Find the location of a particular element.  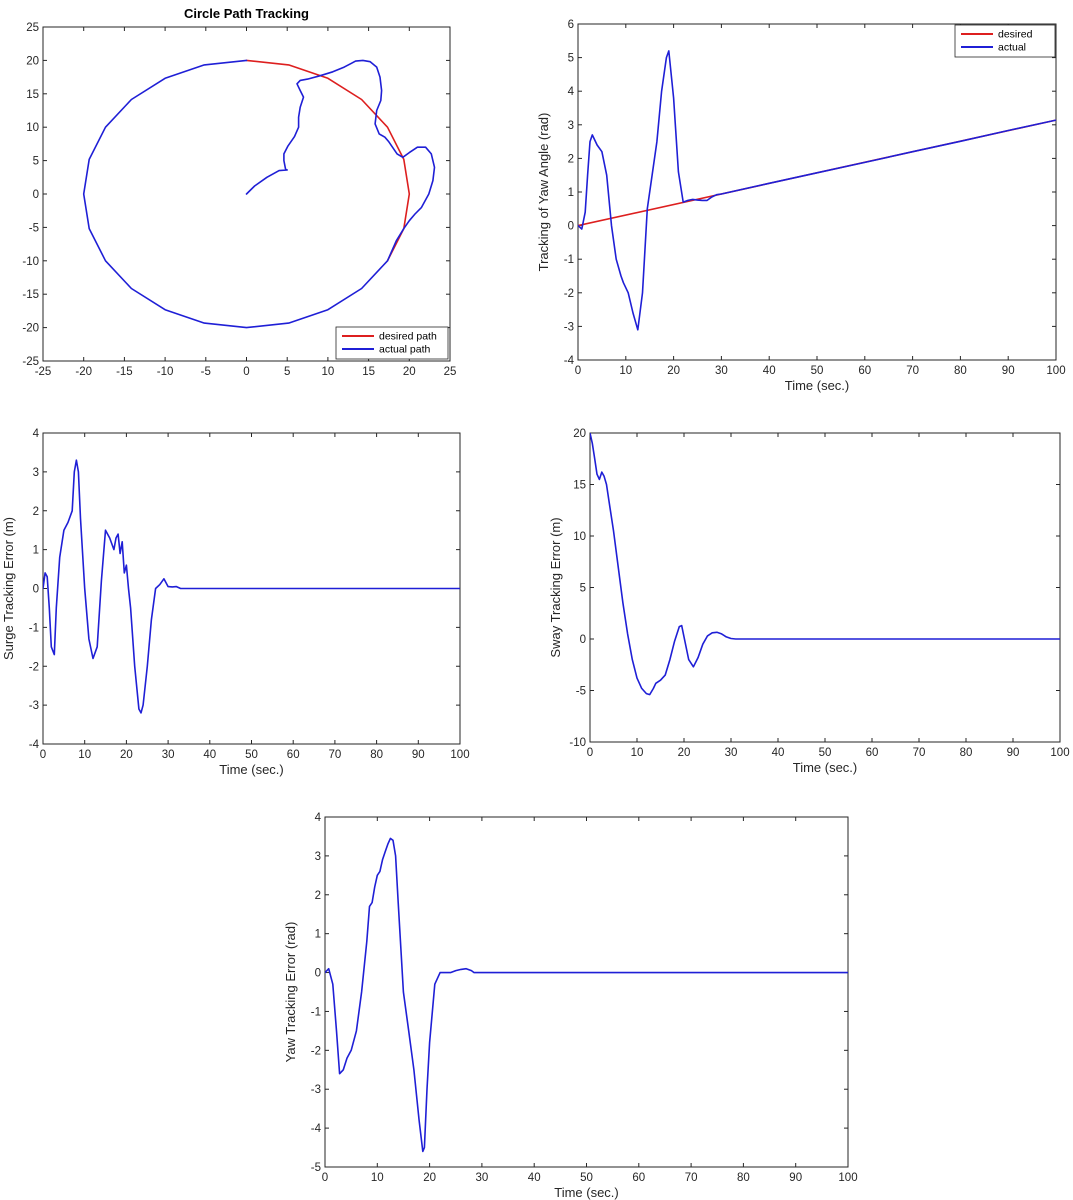

y-tick-label: 6 is located at coordinates (571, 25).